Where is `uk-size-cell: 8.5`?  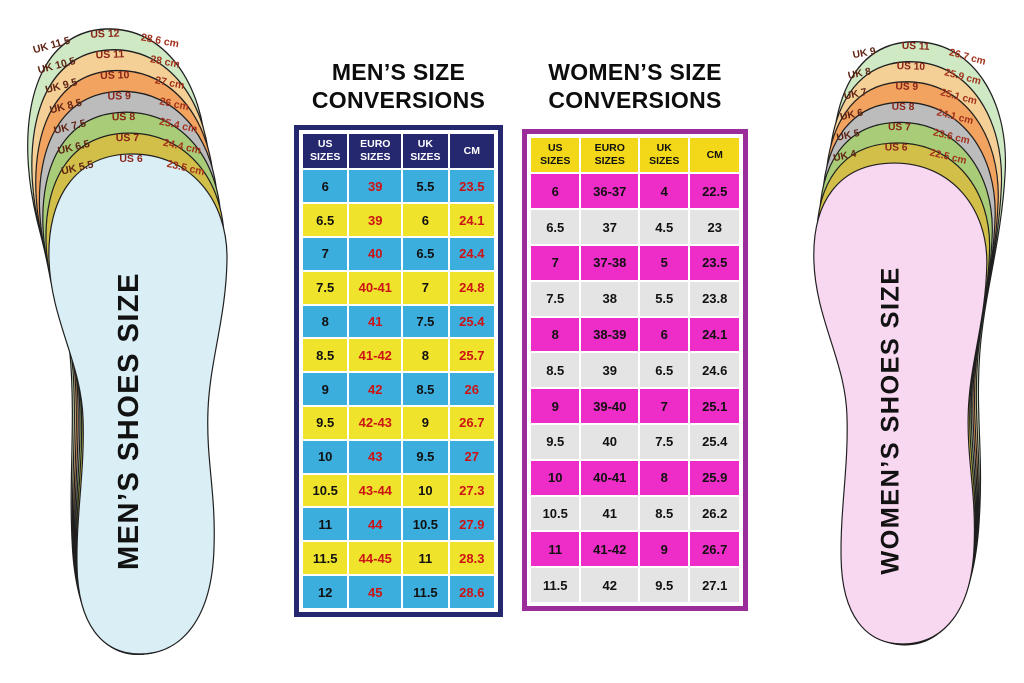 uk-size-cell: 8.5 is located at coordinates (664, 513).